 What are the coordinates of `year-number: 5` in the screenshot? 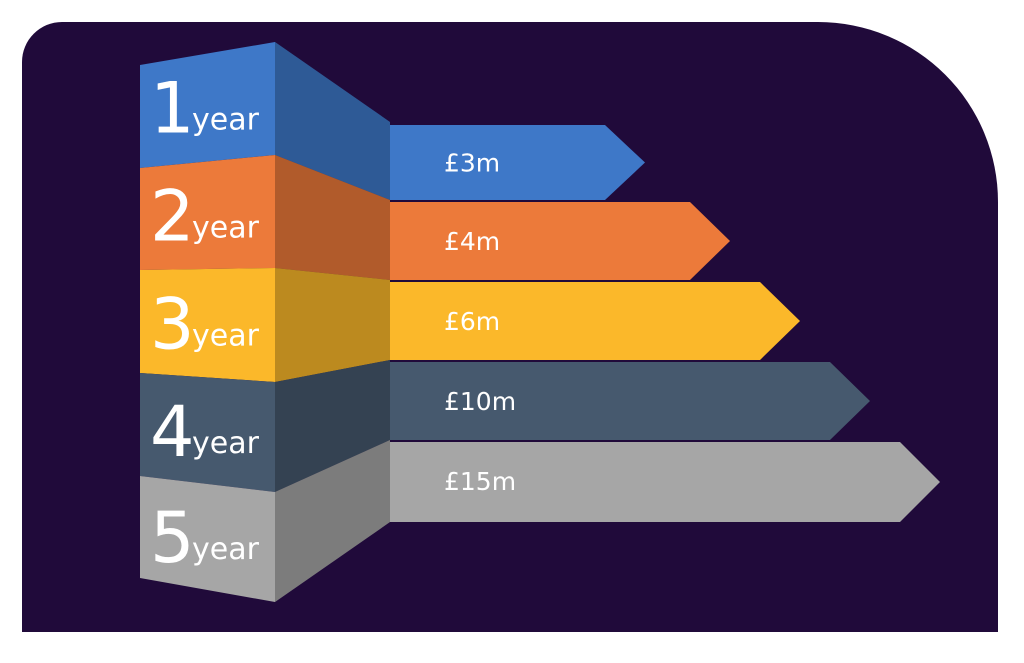 It's located at (172, 538).